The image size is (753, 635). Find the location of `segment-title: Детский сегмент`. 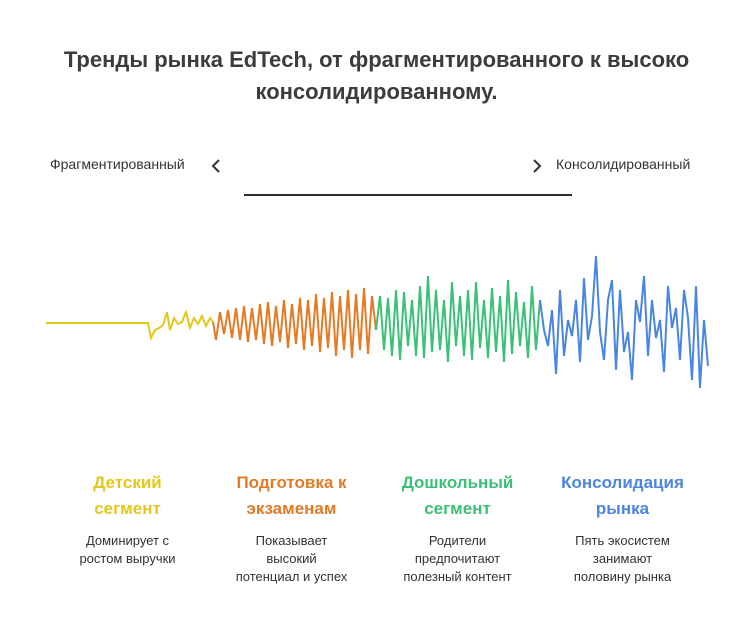

segment-title: Детский сегмент is located at coordinates (127, 496).